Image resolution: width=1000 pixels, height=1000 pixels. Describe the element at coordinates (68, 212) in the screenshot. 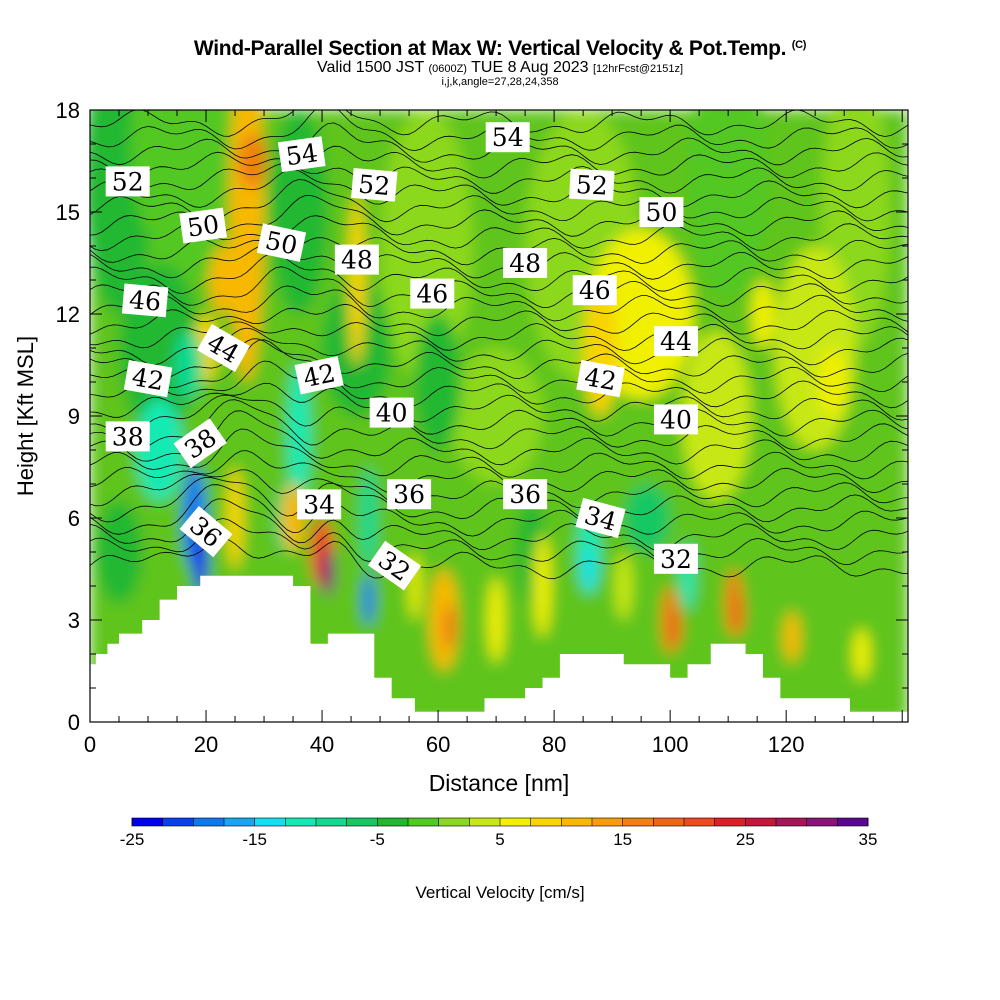

I see `y-tick-label: 15` at that location.